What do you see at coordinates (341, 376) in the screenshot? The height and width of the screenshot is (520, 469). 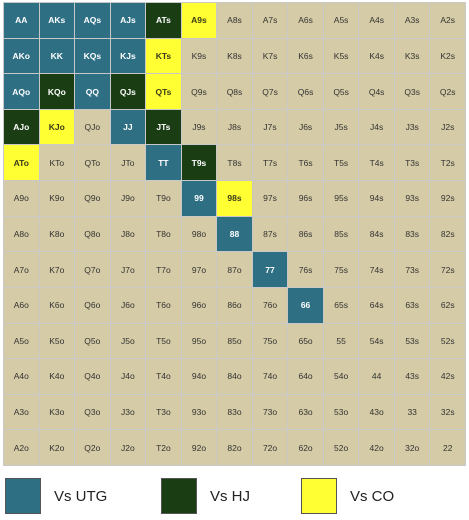 I see `hand-cell: 54o` at bounding box center [341, 376].